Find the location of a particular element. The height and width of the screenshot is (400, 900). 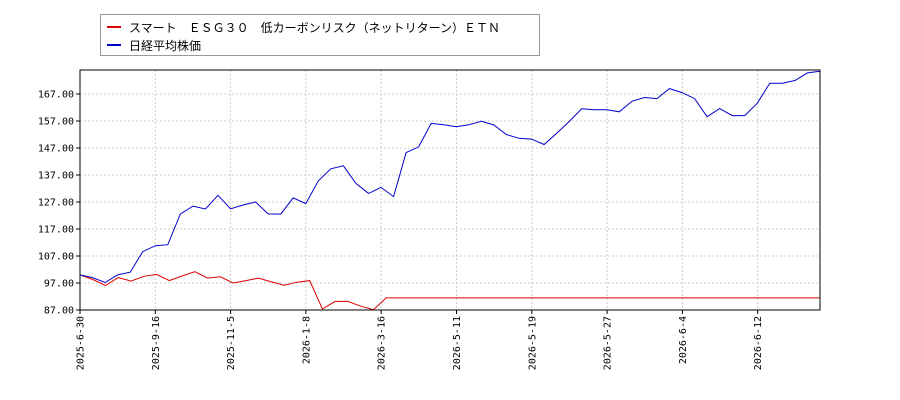

x-tick-label: 2025-11-5 is located at coordinates (231, 343).